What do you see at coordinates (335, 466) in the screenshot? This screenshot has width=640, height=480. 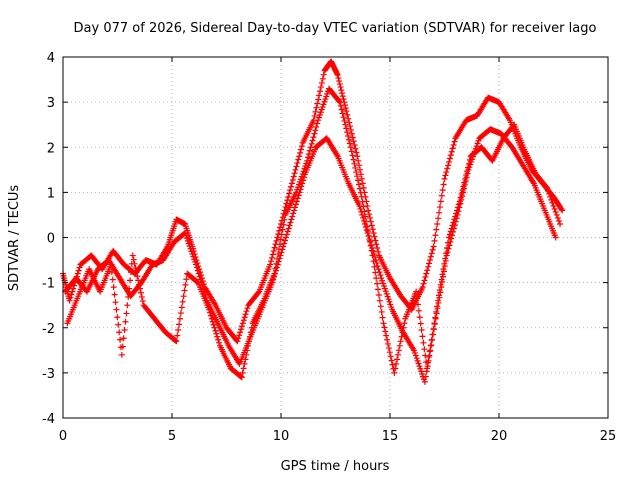 I see `x-axis-label: GPS time / hours` at bounding box center [335, 466].